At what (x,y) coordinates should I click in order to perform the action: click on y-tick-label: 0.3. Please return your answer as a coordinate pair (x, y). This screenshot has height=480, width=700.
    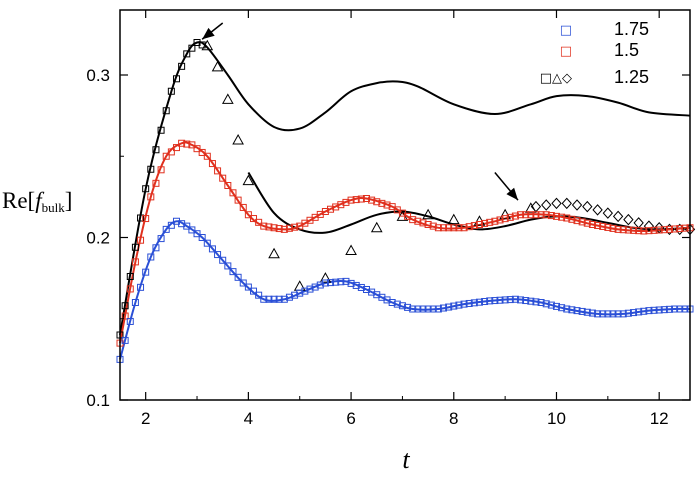
    Looking at the image, I should click on (98, 75).